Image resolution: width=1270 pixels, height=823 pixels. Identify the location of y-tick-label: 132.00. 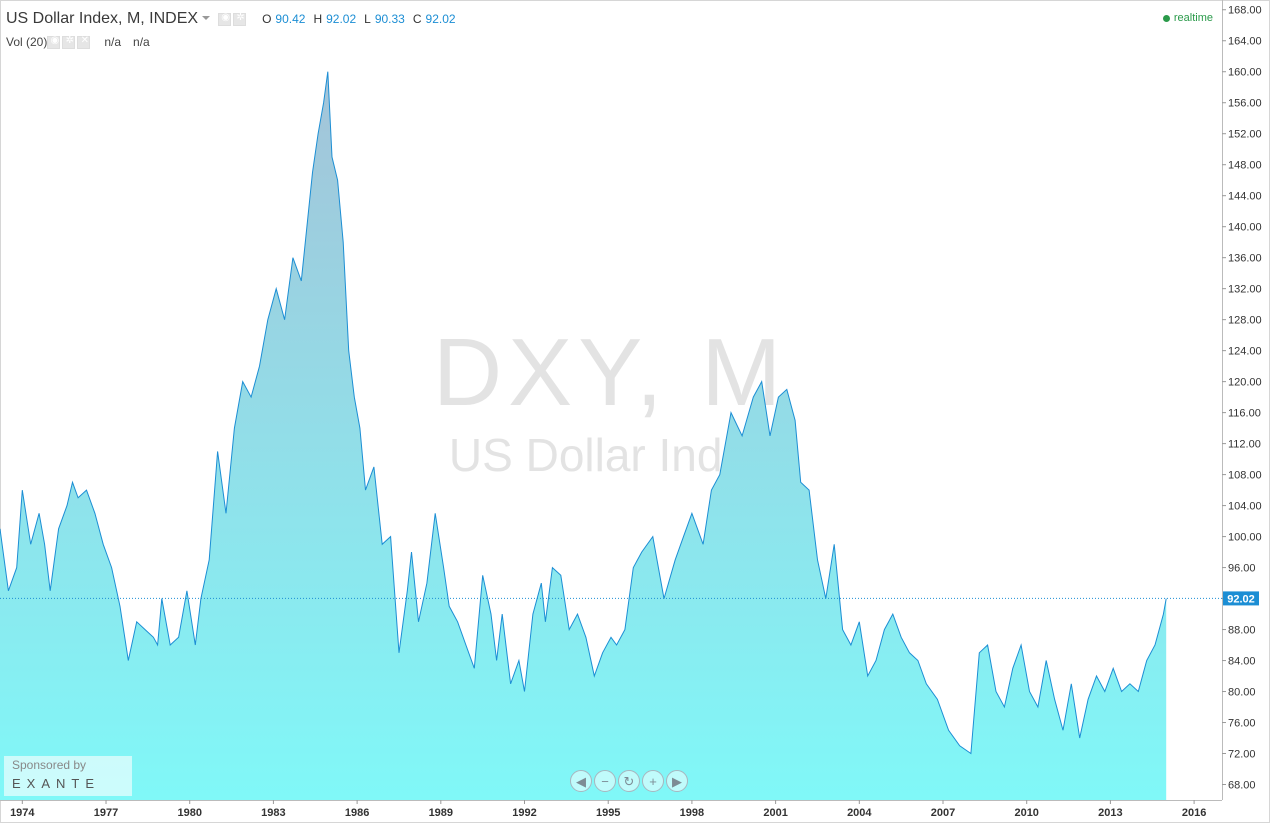
(1245, 290).